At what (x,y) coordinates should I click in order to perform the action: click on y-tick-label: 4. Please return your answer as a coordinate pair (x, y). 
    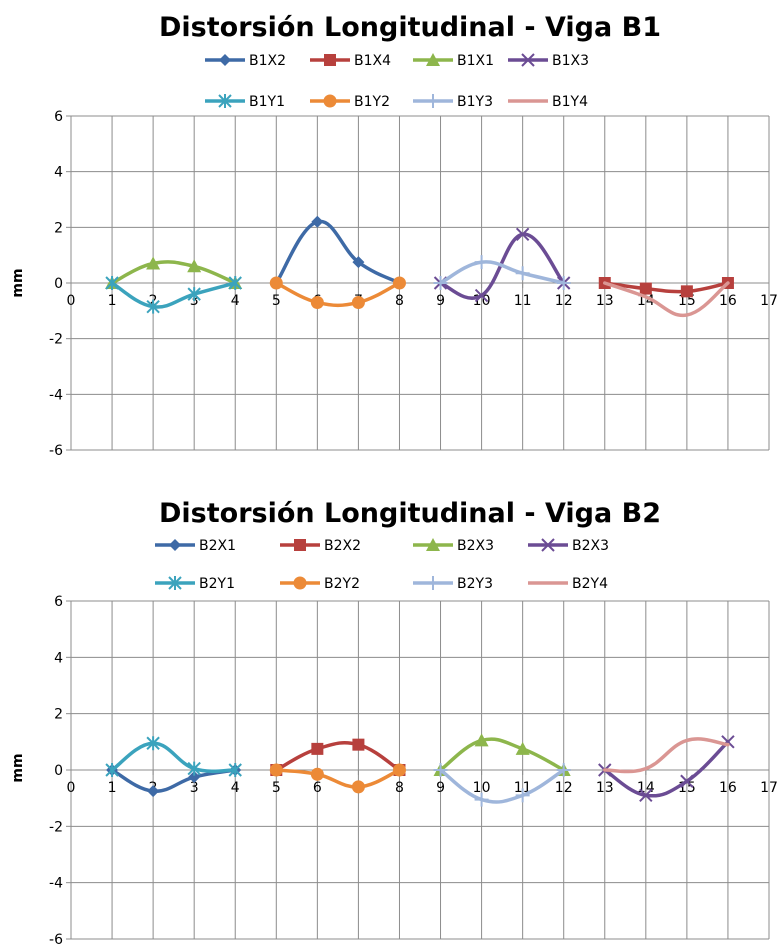
    Looking at the image, I should click on (58, 173).